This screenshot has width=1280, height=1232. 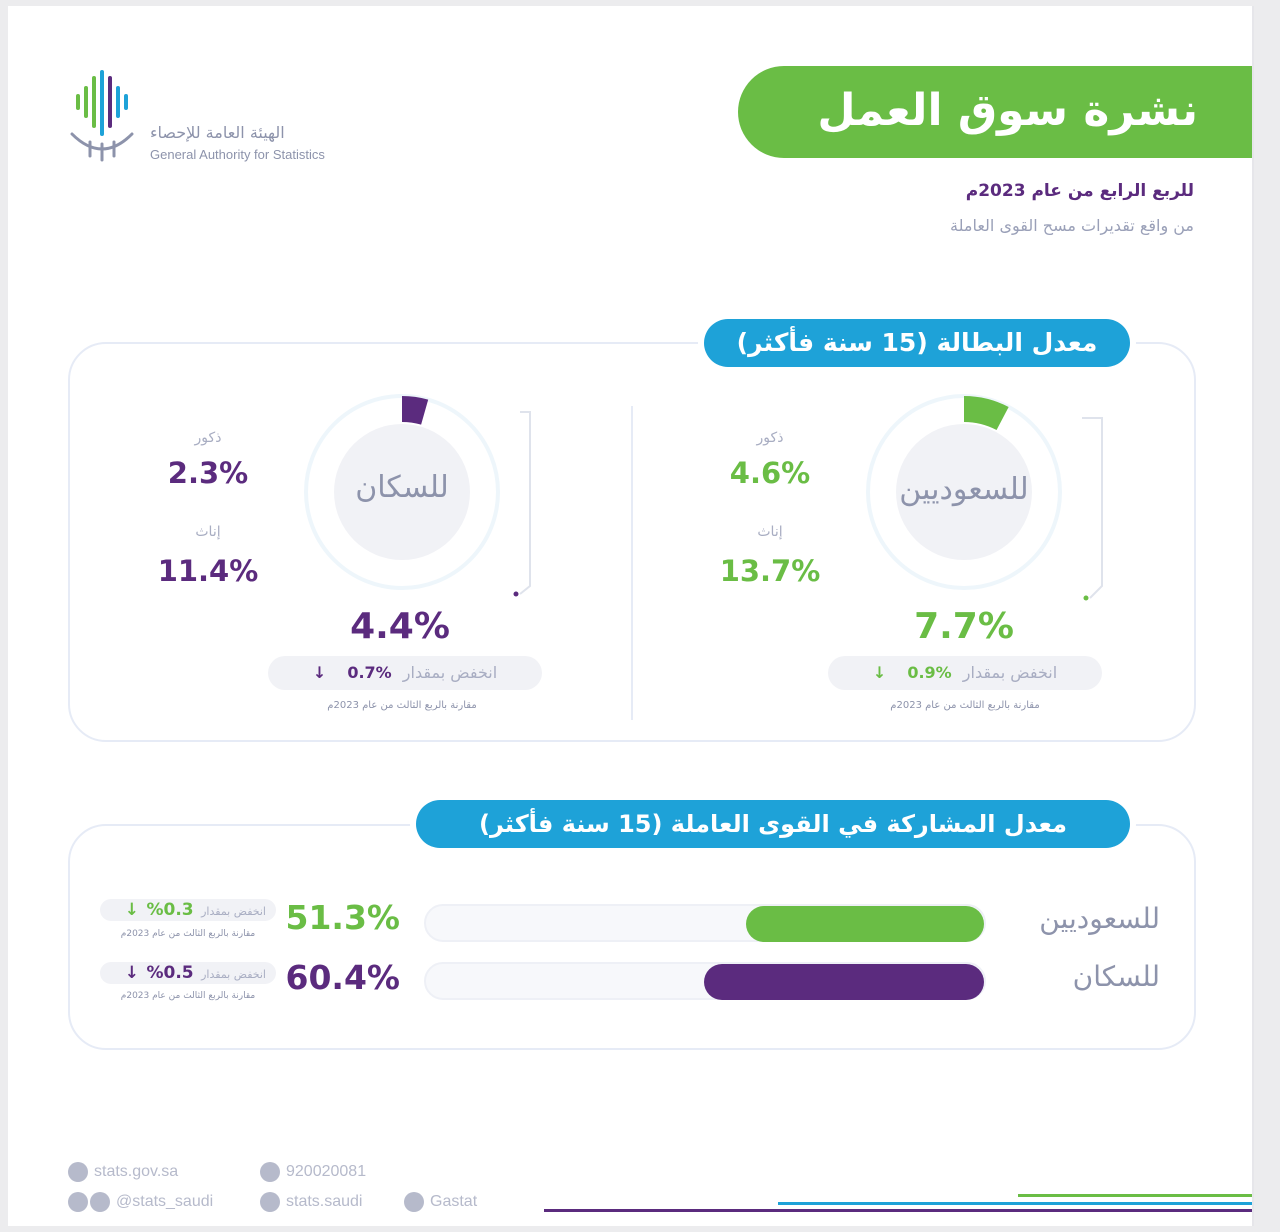 I want to click on saudi-donut-label: للسعوديين, so click(x=964, y=489).